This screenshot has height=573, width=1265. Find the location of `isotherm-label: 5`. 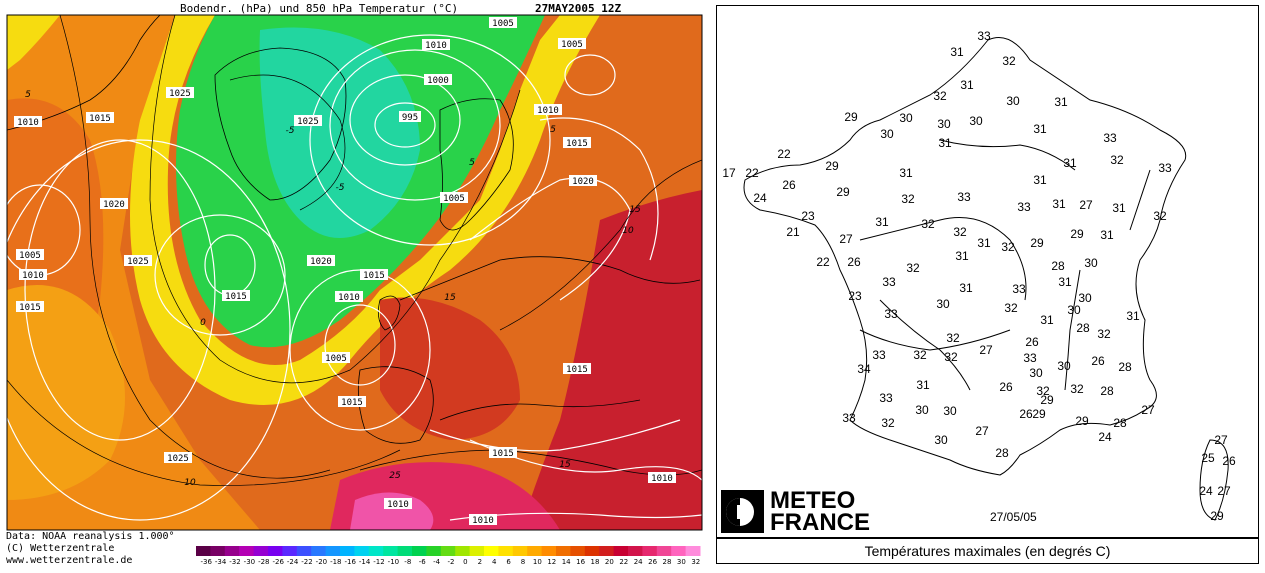

isotherm-label: 5 is located at coordinates (472, 163).